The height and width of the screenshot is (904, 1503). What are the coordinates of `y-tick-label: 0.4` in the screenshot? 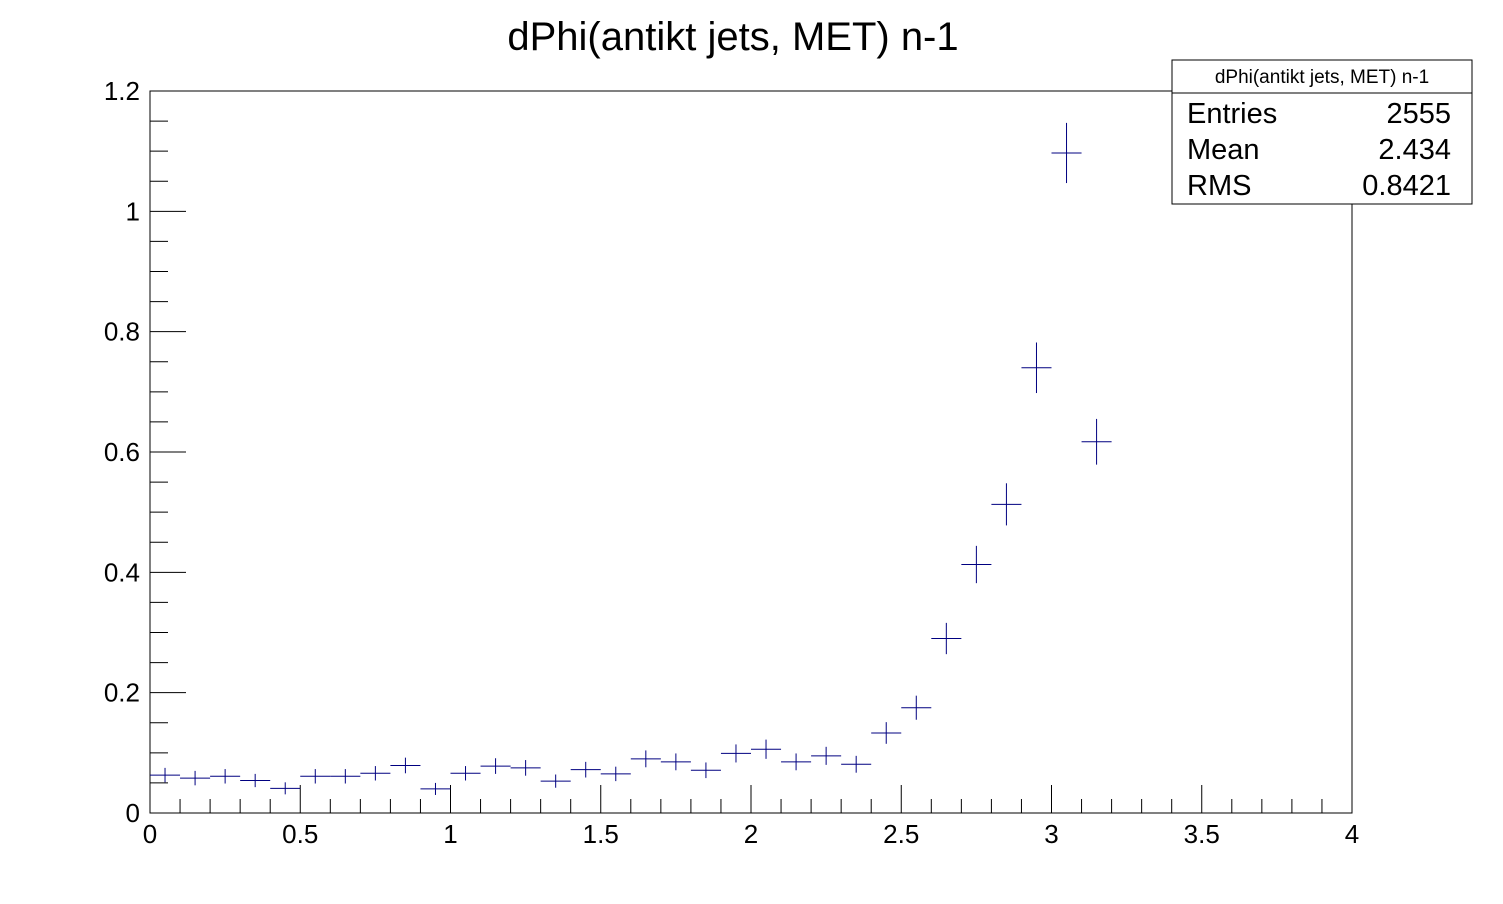 It's located at (122, 572).